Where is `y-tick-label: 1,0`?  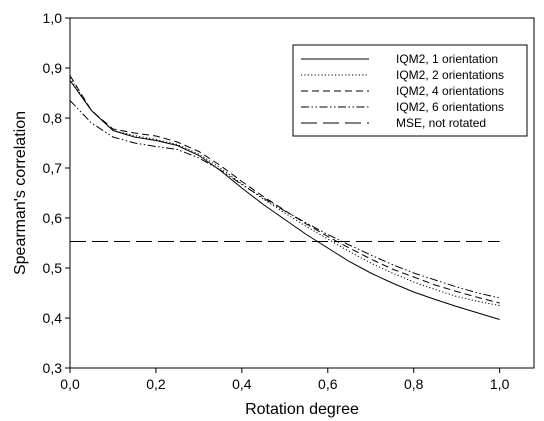 y-tick-label: 1,0 is located at coordinates (53, 18).